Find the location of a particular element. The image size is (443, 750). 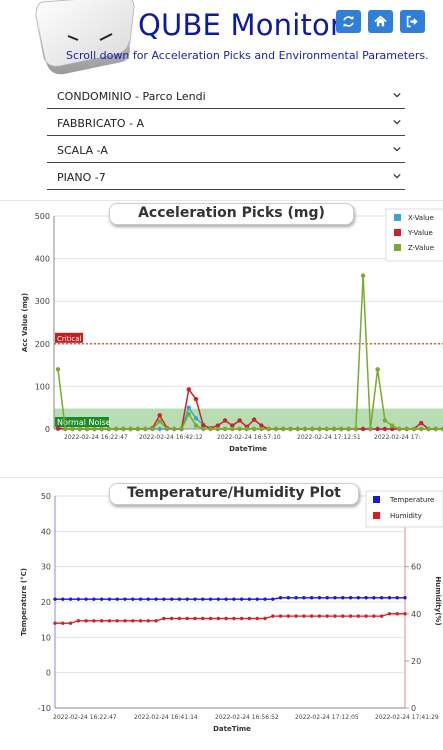

piano-select: PIANO -7 is located at coordinates (226, 176).